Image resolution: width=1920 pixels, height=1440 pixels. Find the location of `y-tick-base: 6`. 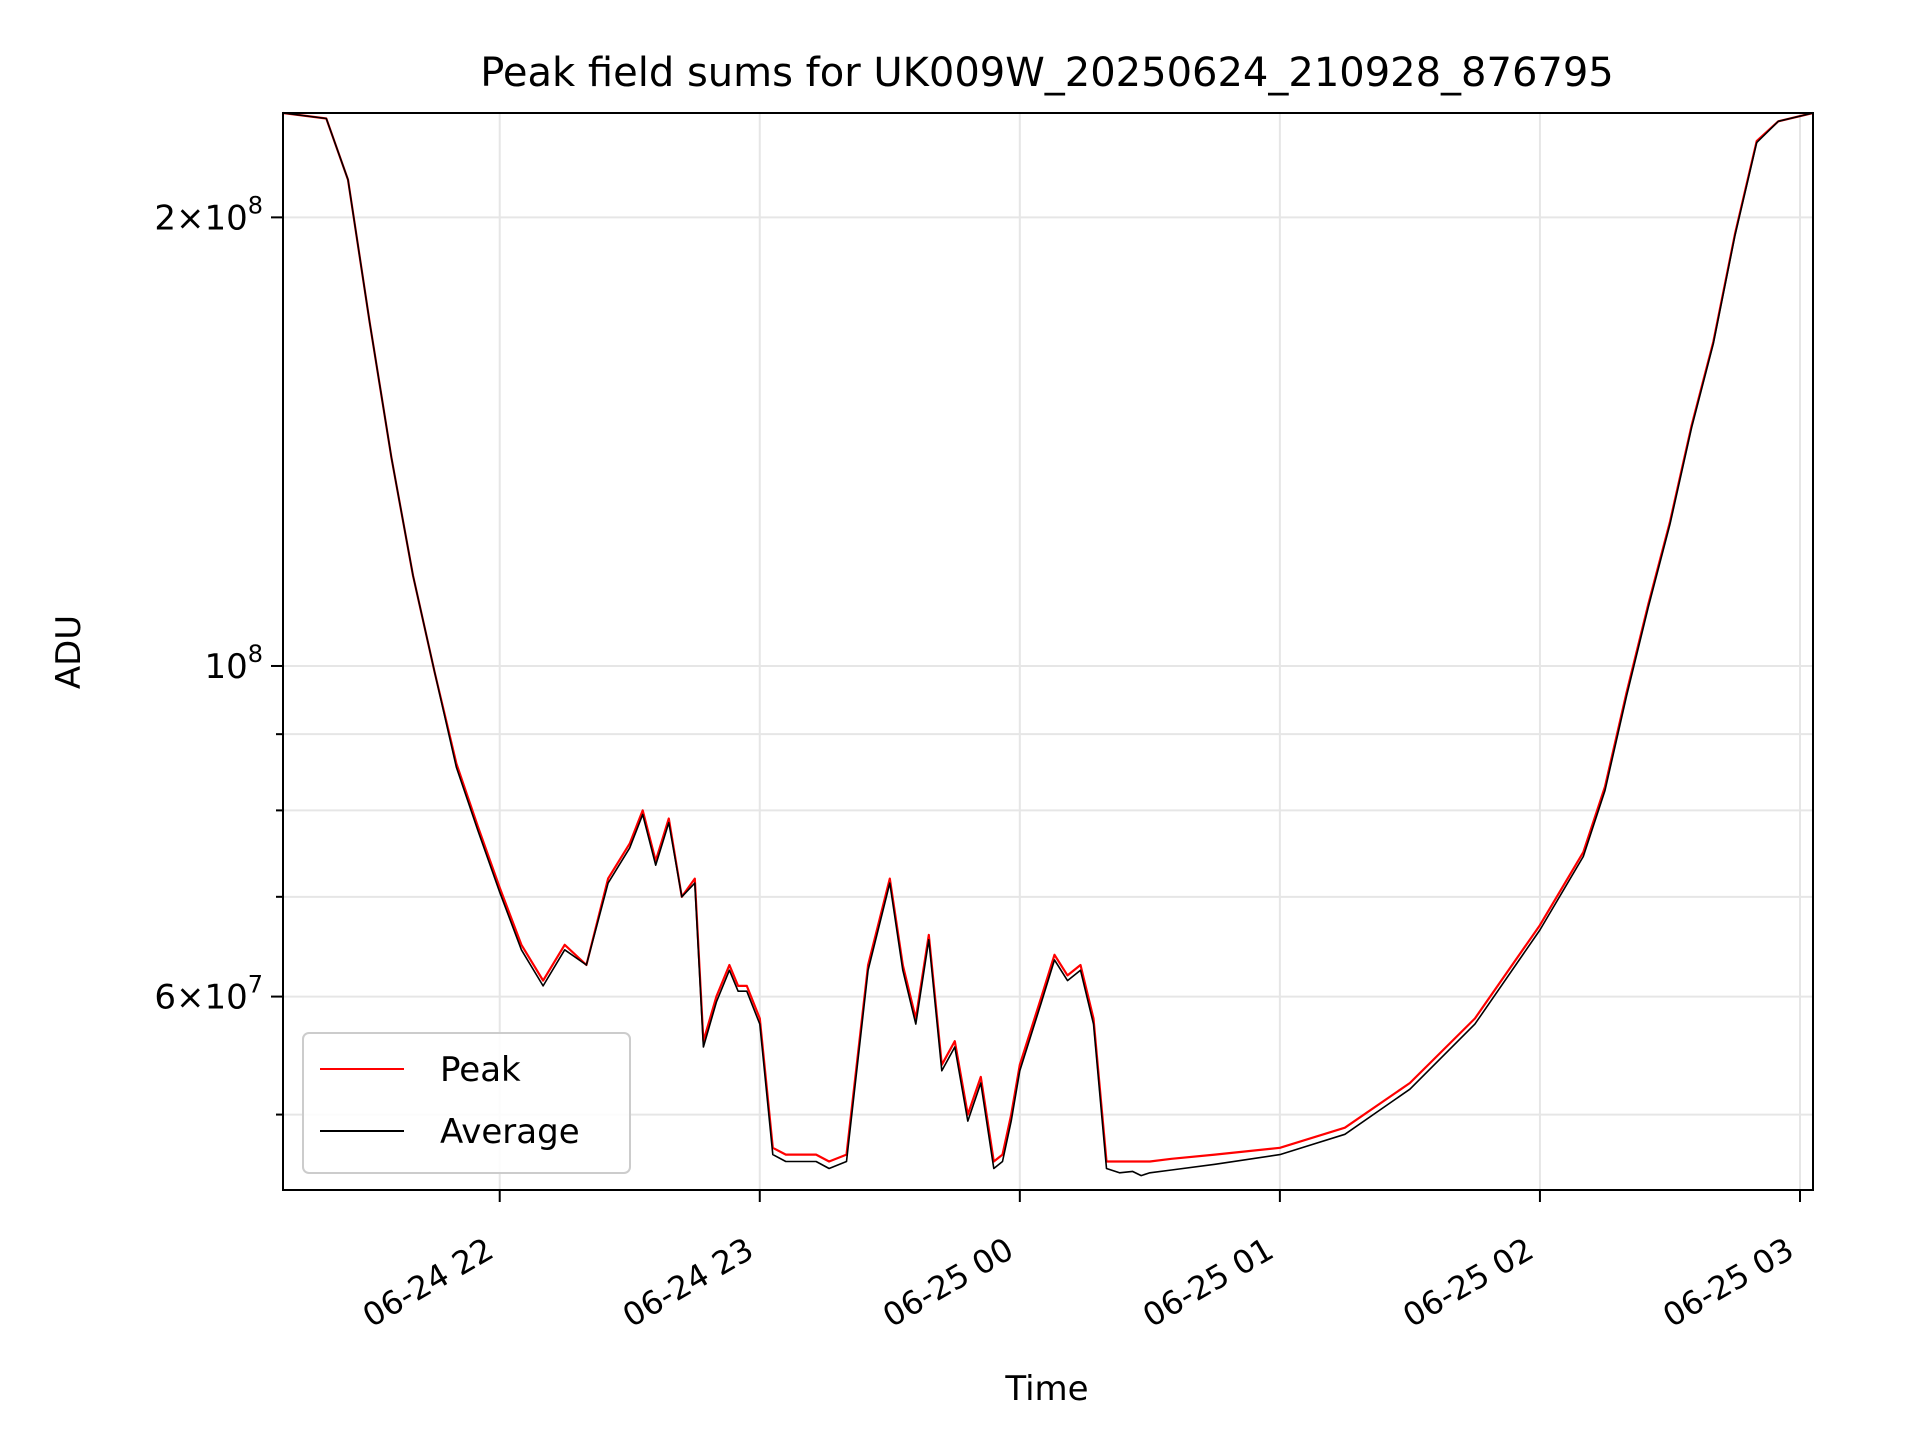

y-tick-base: 6 is located at coordinates (165, 998).